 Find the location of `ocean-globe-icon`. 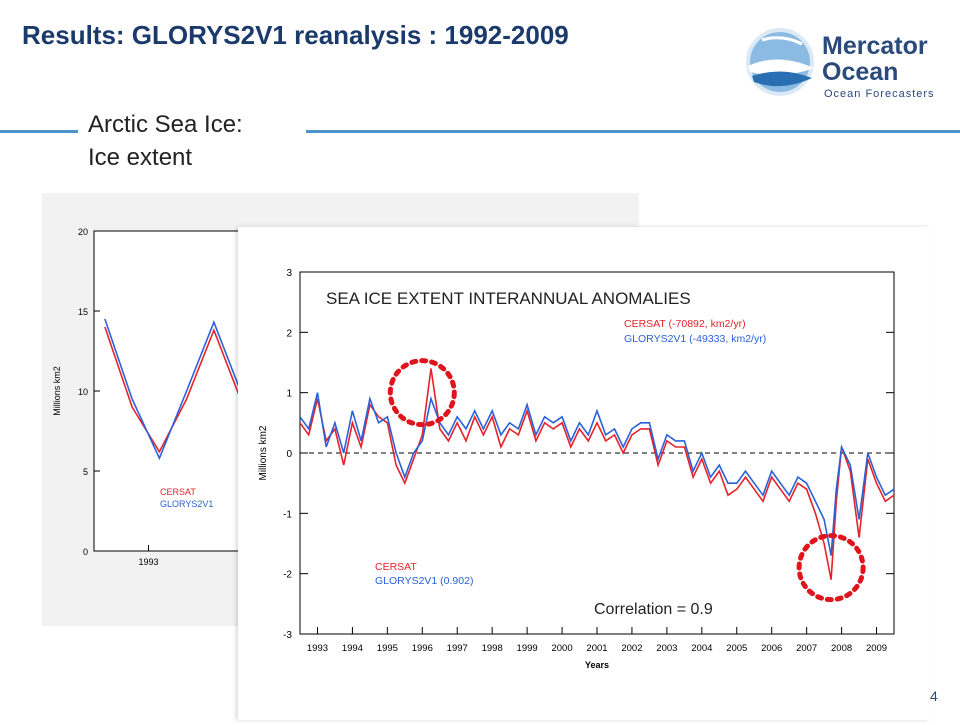

ocean-globe-icon is located at coordinates (780, 62).